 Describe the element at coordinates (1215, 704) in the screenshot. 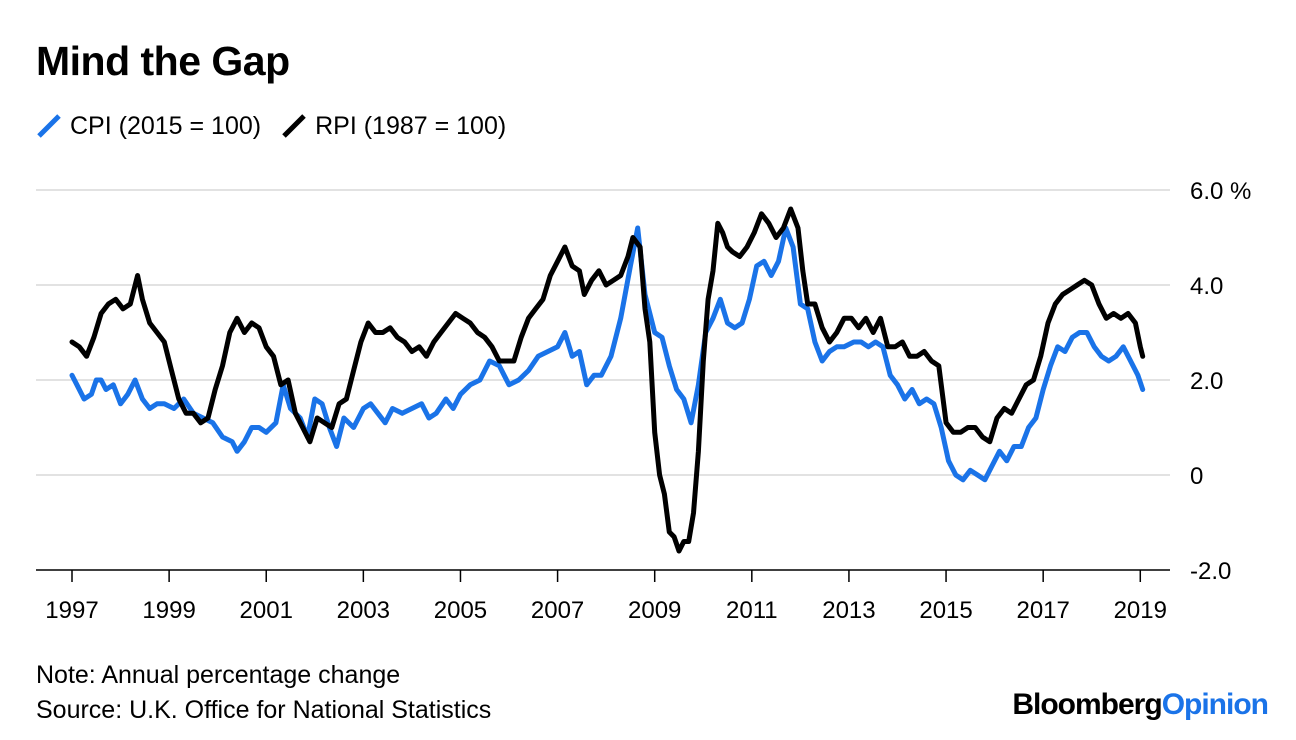

I see `logo-product: Opinion` at that location.